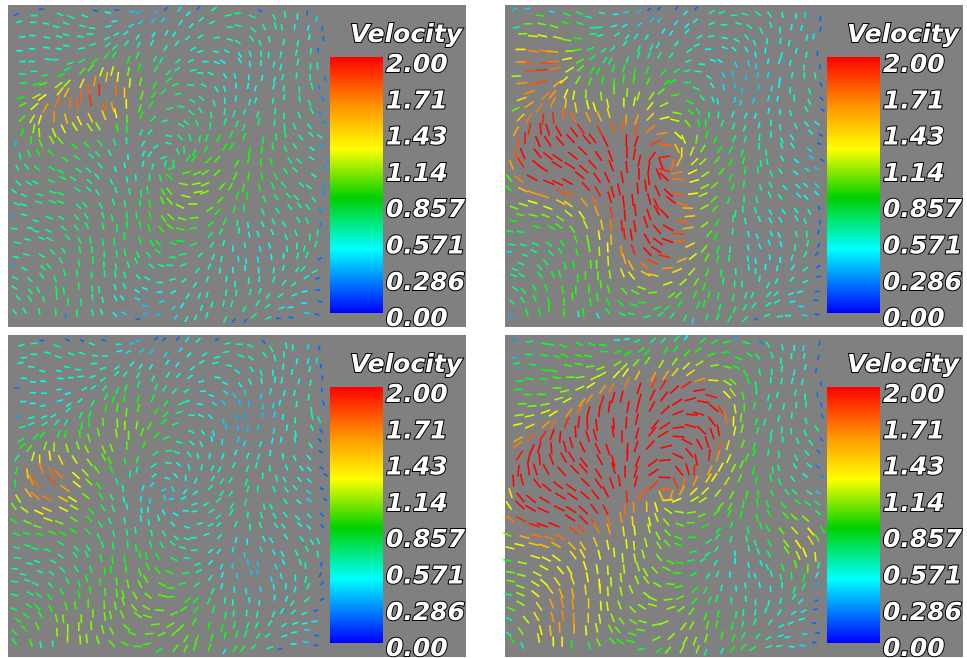 Image resolution: width=967 pixels, height=658 pixels. What do you see at coordinates (417, 645) in the screenshot?
I see `colorbar-tick-label: 0.00` at bounding box center [417, 645].